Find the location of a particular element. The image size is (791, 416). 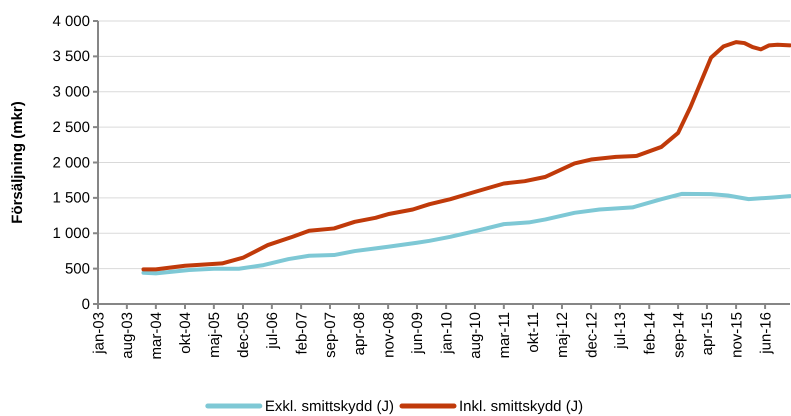

x-tick-label: aug-03 is located at coordinates (127, 335).